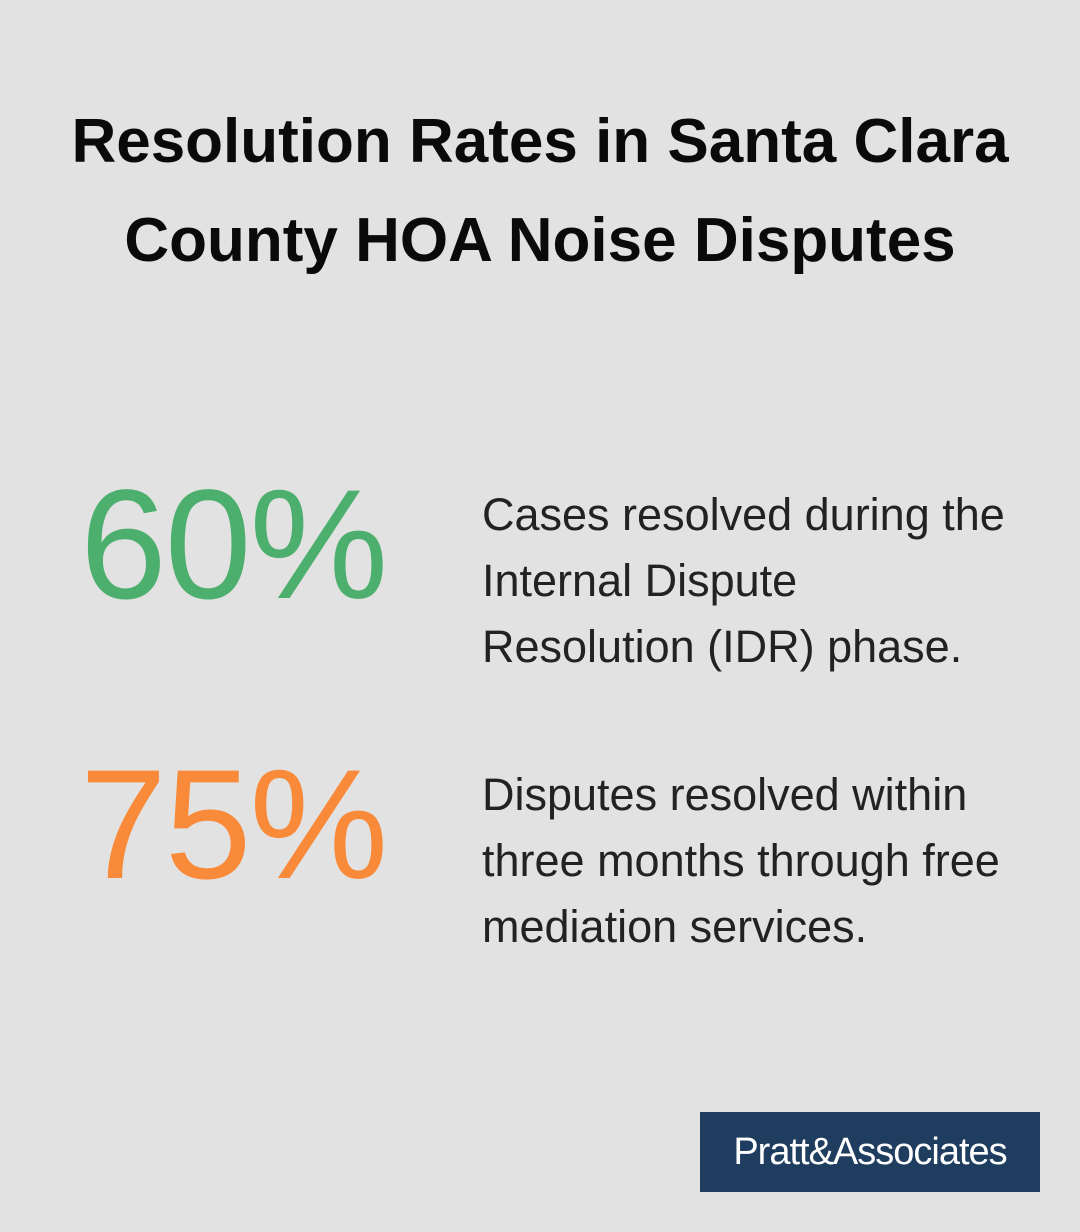 The image size is (1080, 1232). What do you see at coordinates (234, 545) in the screenshot?
I see `stat-value: 60%` at bounding box center [234, 545].